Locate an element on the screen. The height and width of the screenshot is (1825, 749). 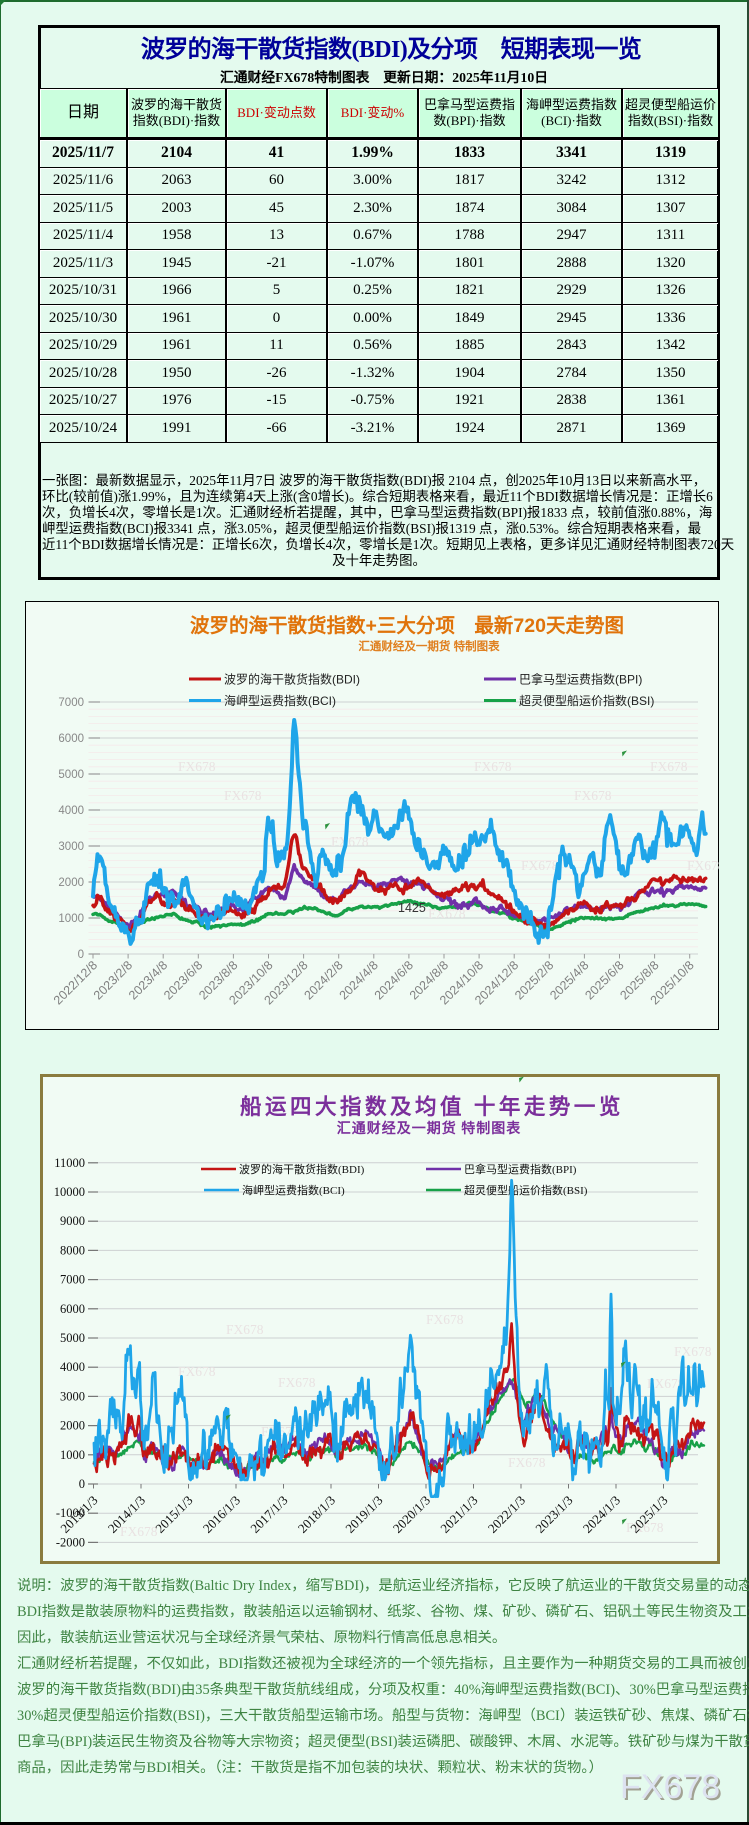
svg-text: 船运四大指数及均值 十年走势一览 is located at coordinates (432, 1106).